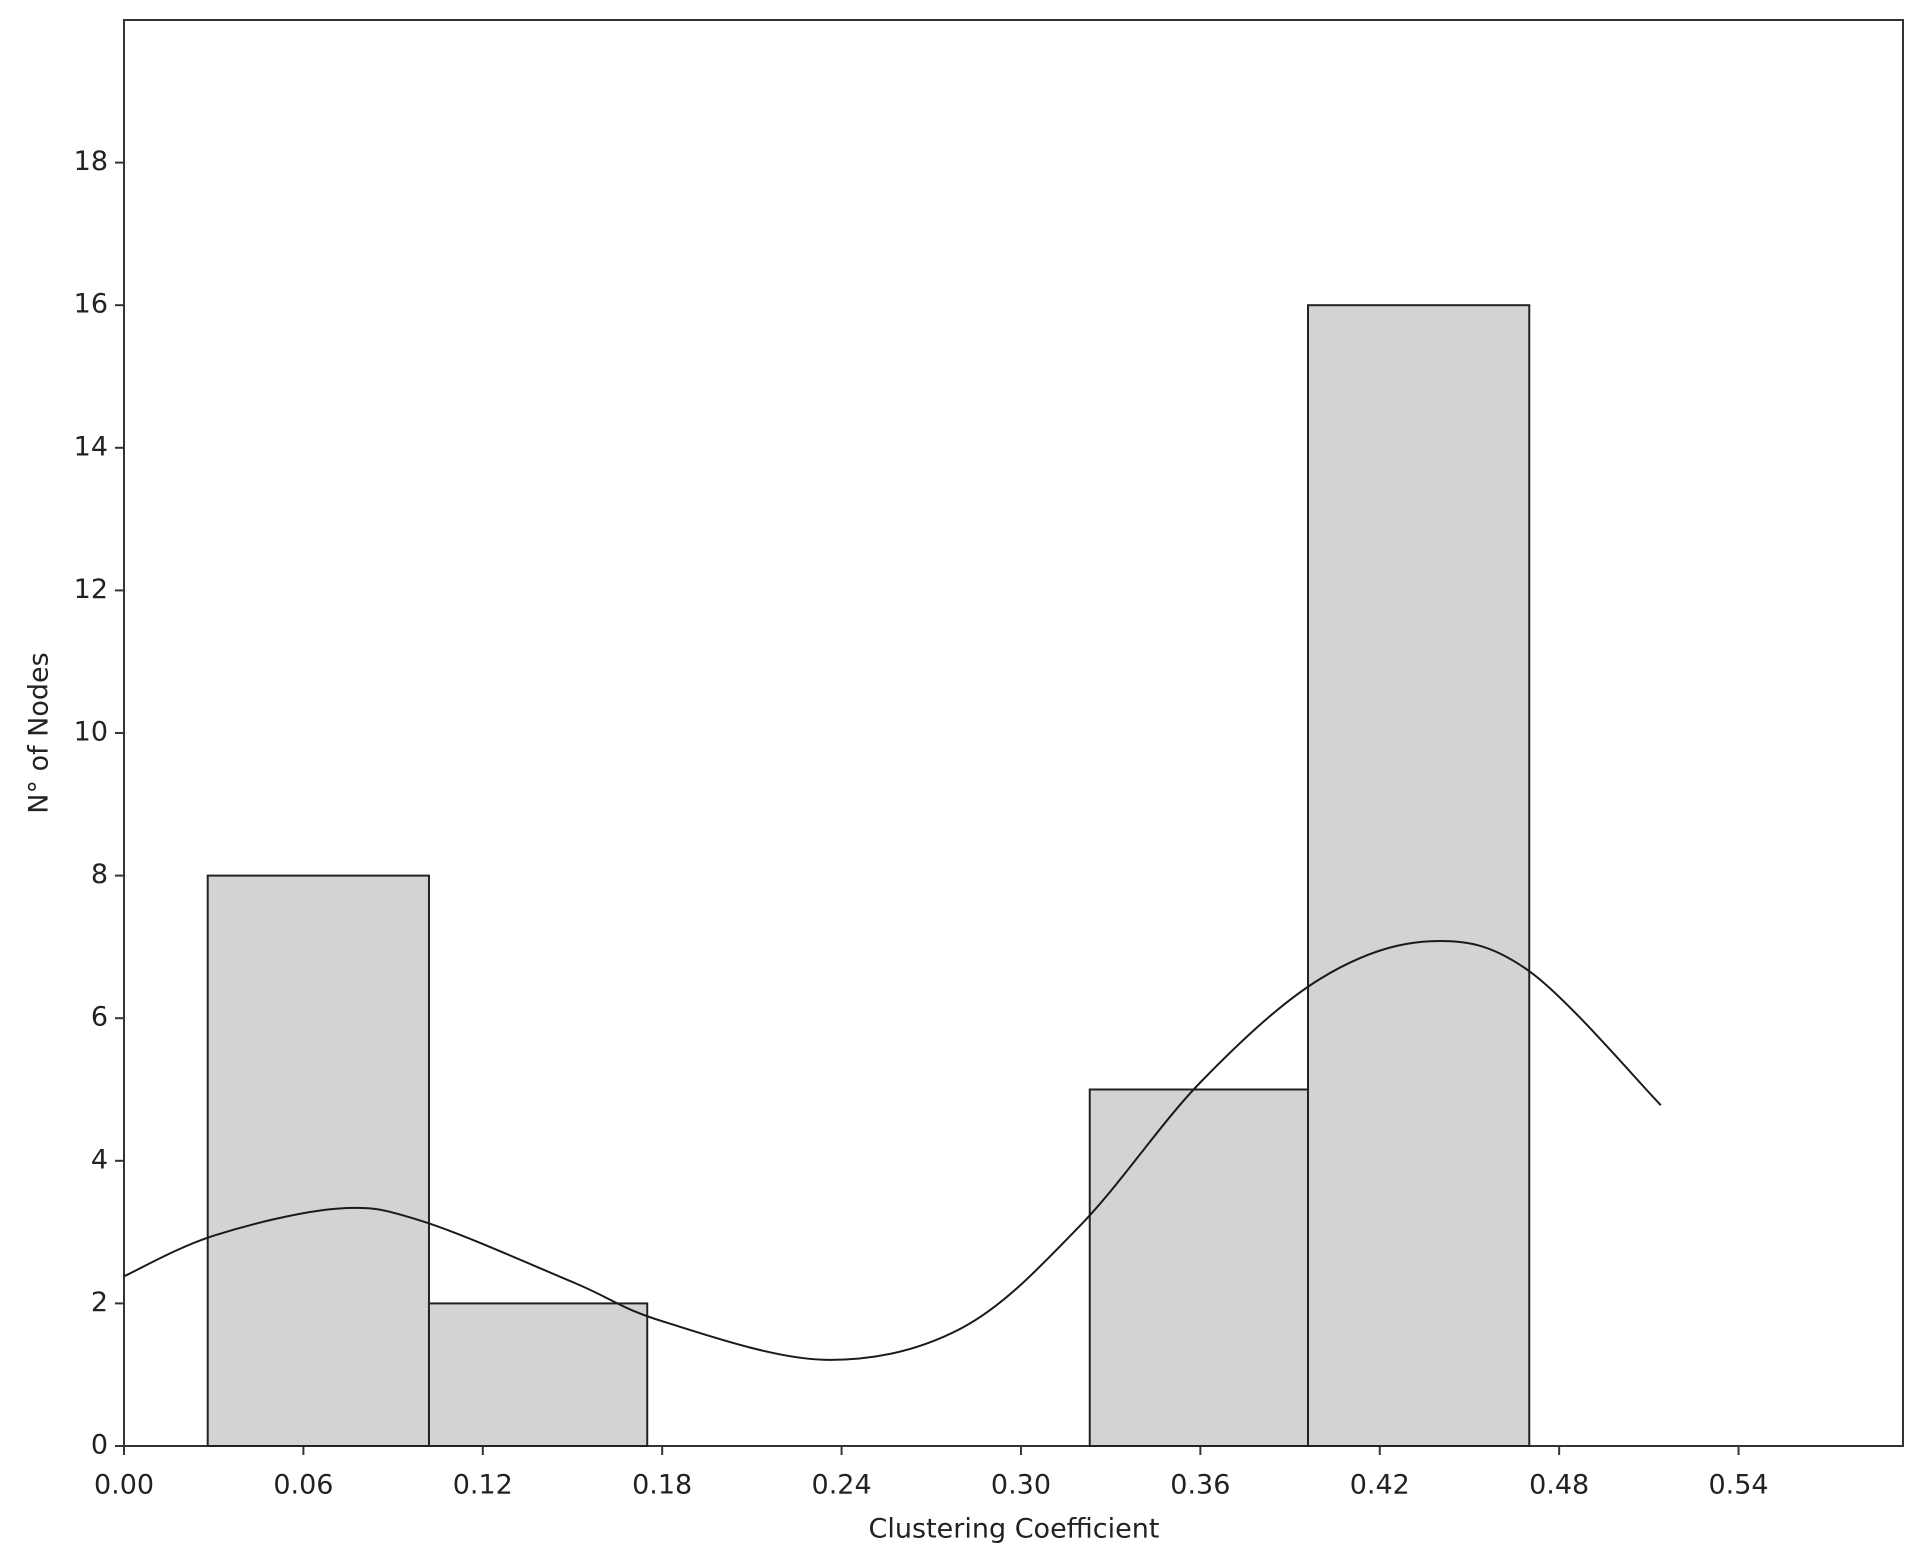 The height and width of the screenshot is (1560, 1928). What do you see at coordinates (91, 446) in the screenshot?
I see `y-tick-label: 14` at bounding box center [91, 446].